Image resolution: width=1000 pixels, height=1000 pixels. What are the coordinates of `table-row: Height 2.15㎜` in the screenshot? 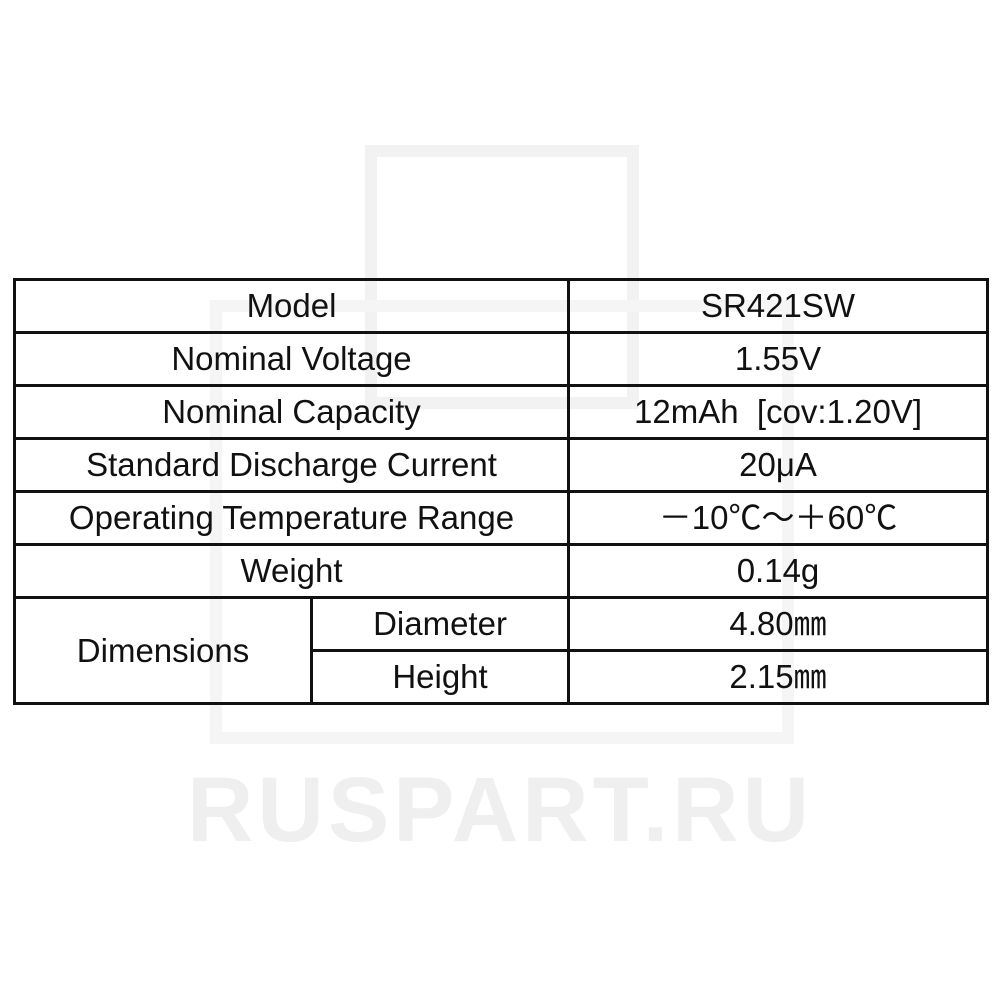 It's located at (502, 677).